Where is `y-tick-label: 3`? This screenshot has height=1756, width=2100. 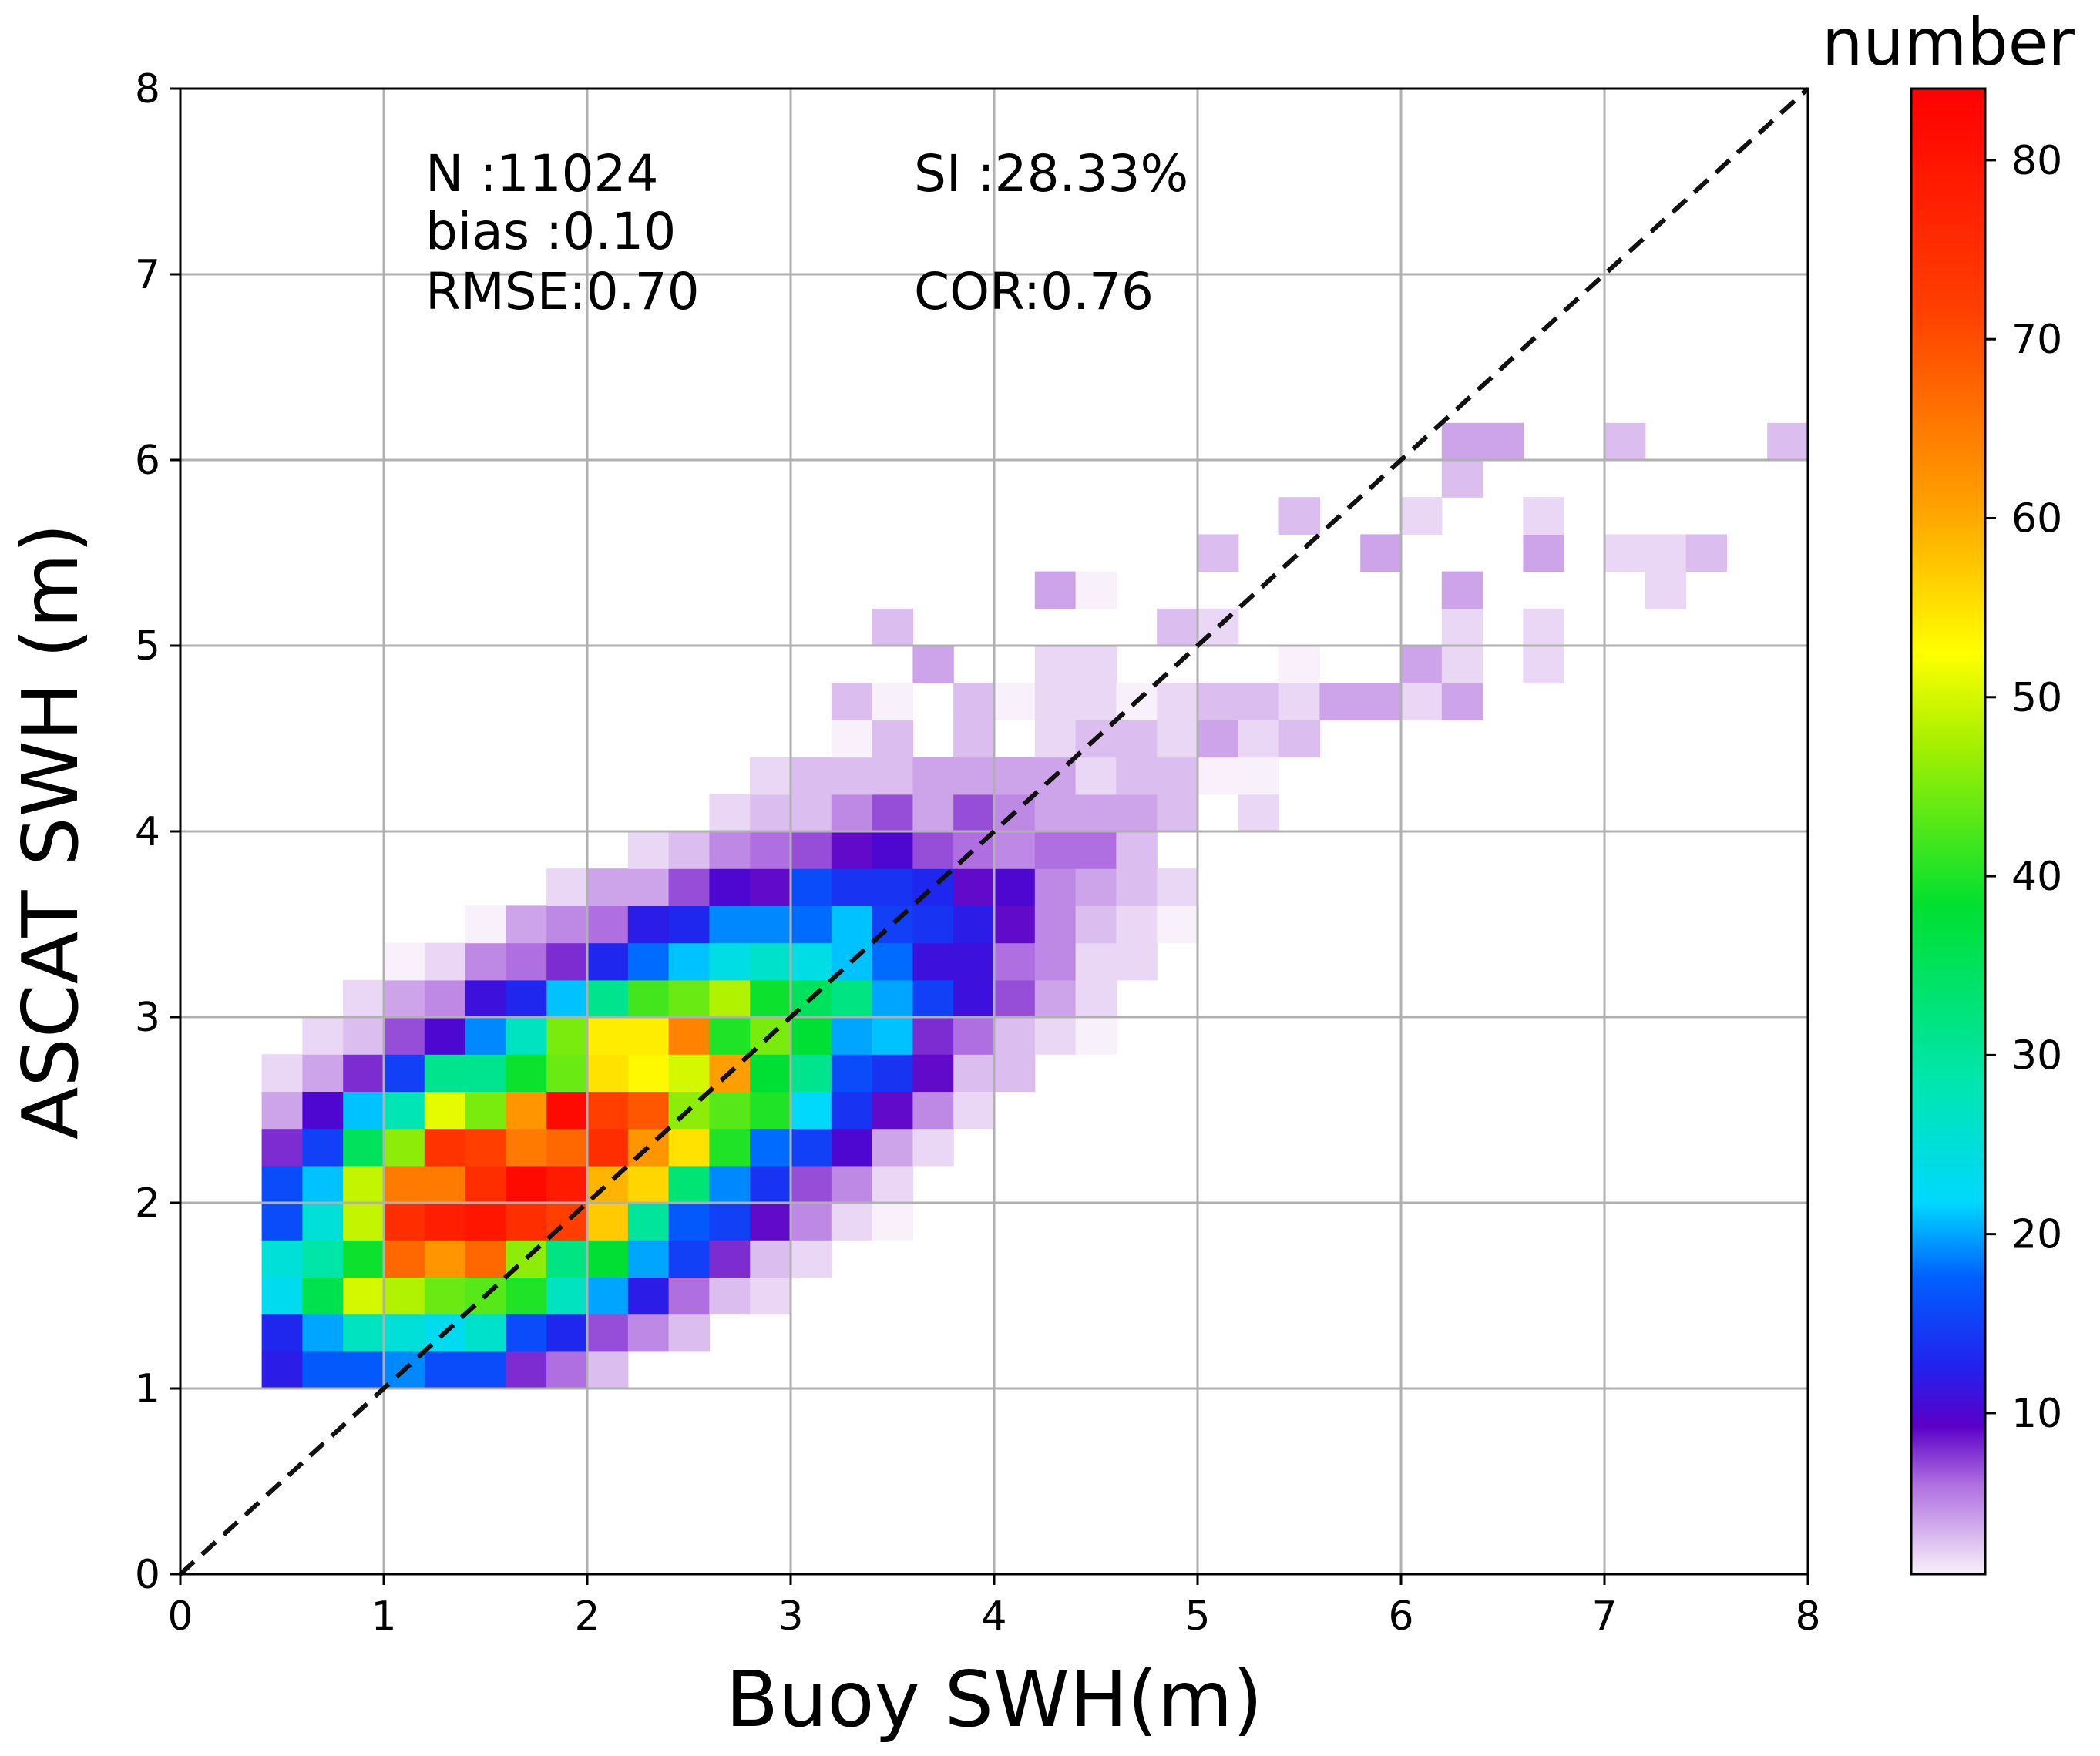 y-tick-label: 3 is located at coordinates (147, 1018).